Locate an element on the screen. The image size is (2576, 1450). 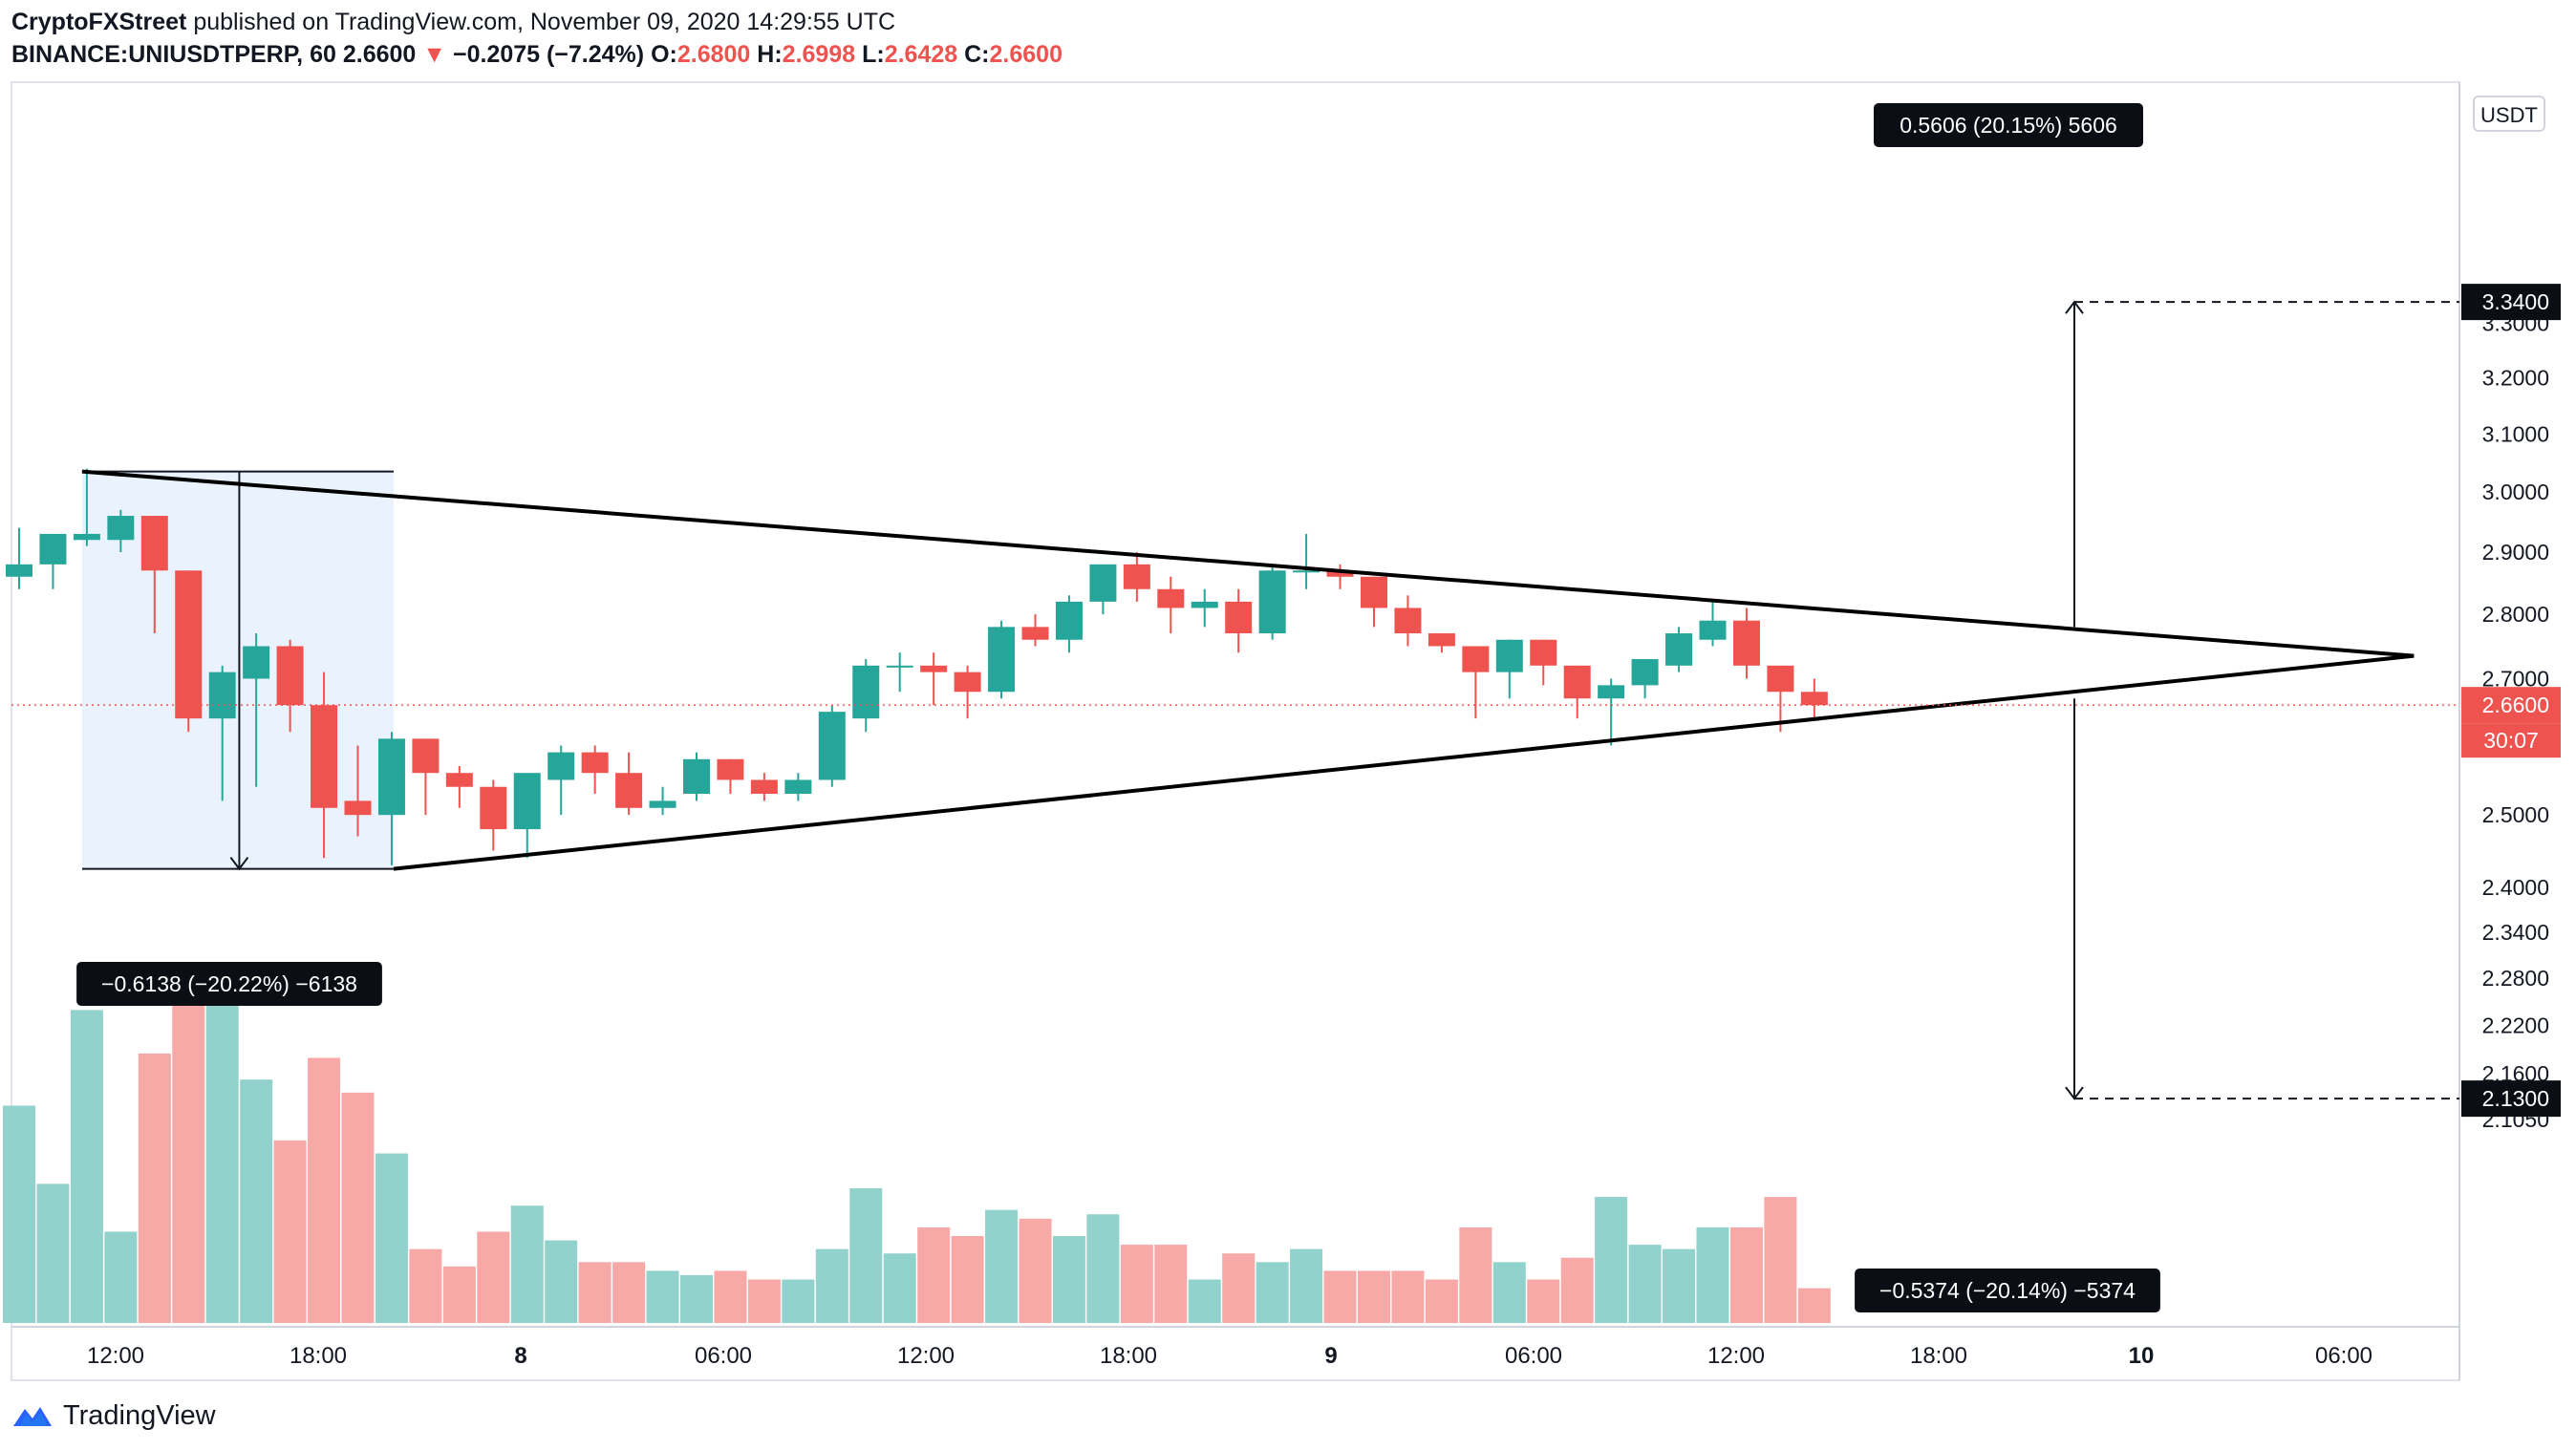
target-lower-price-label: 2.1300 is located at coordinates (2515, 1098).